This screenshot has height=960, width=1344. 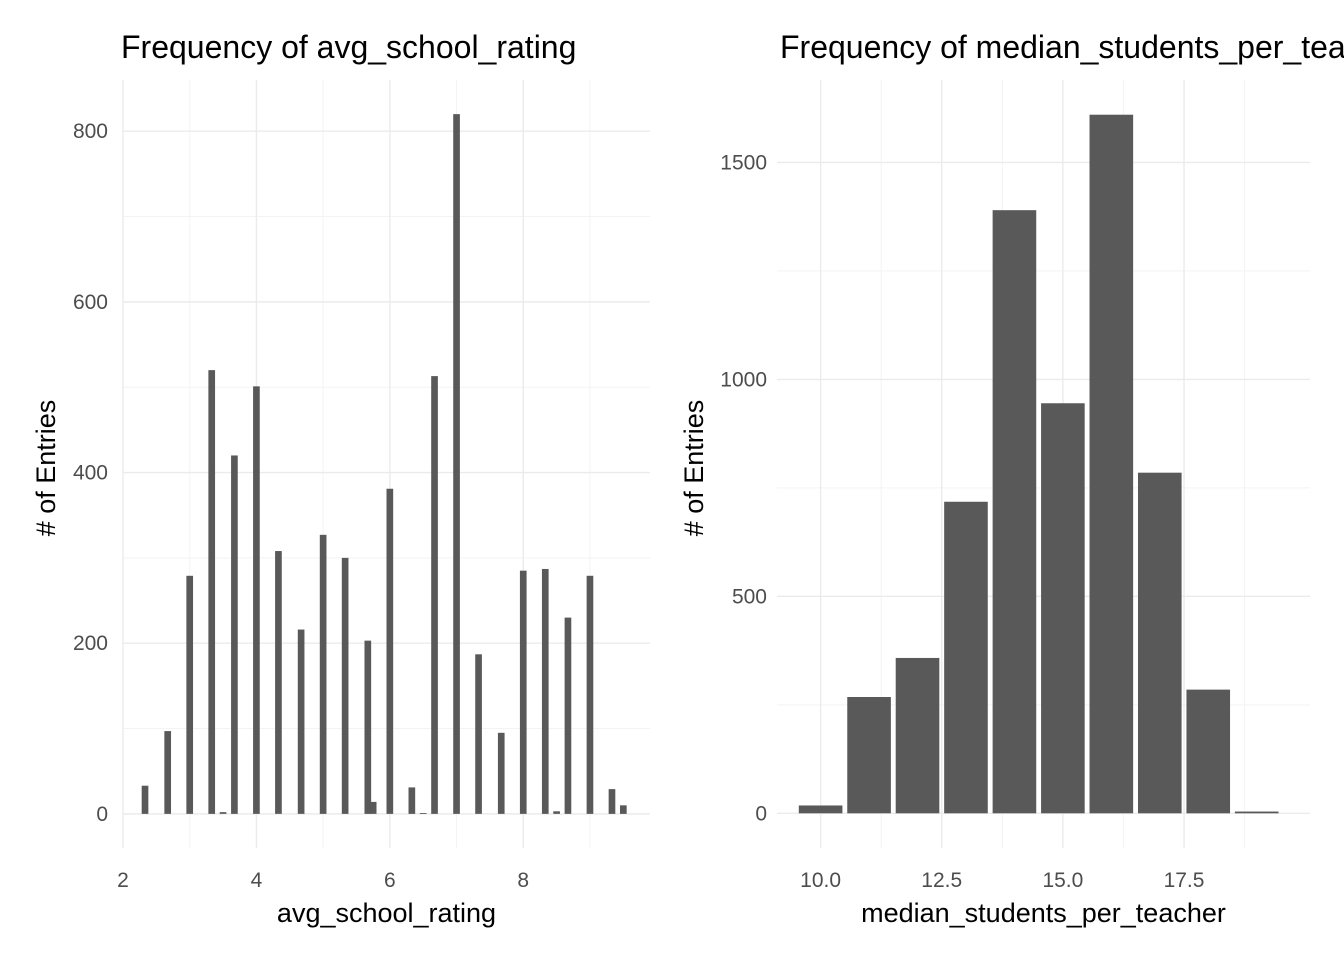 What do you see at coordinates (1062, 47) in the screenshot?
I see `chart-title: Frequency of median_students_per_teacher` at bounding box center [1062, 47].